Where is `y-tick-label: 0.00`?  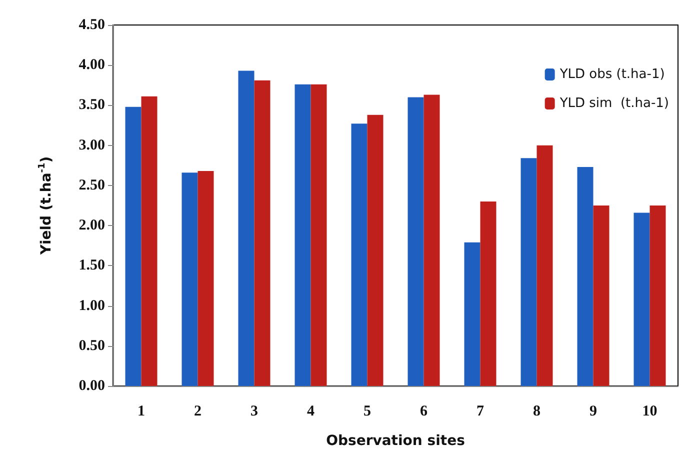
y-tick-label: 0.00 is located at coordinates (91, 386).